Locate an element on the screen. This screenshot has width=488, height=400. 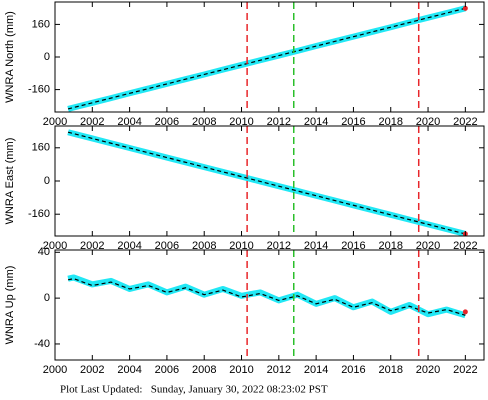
y-axis-label: WNRA North (mm) is located at coordinates (10, 57).